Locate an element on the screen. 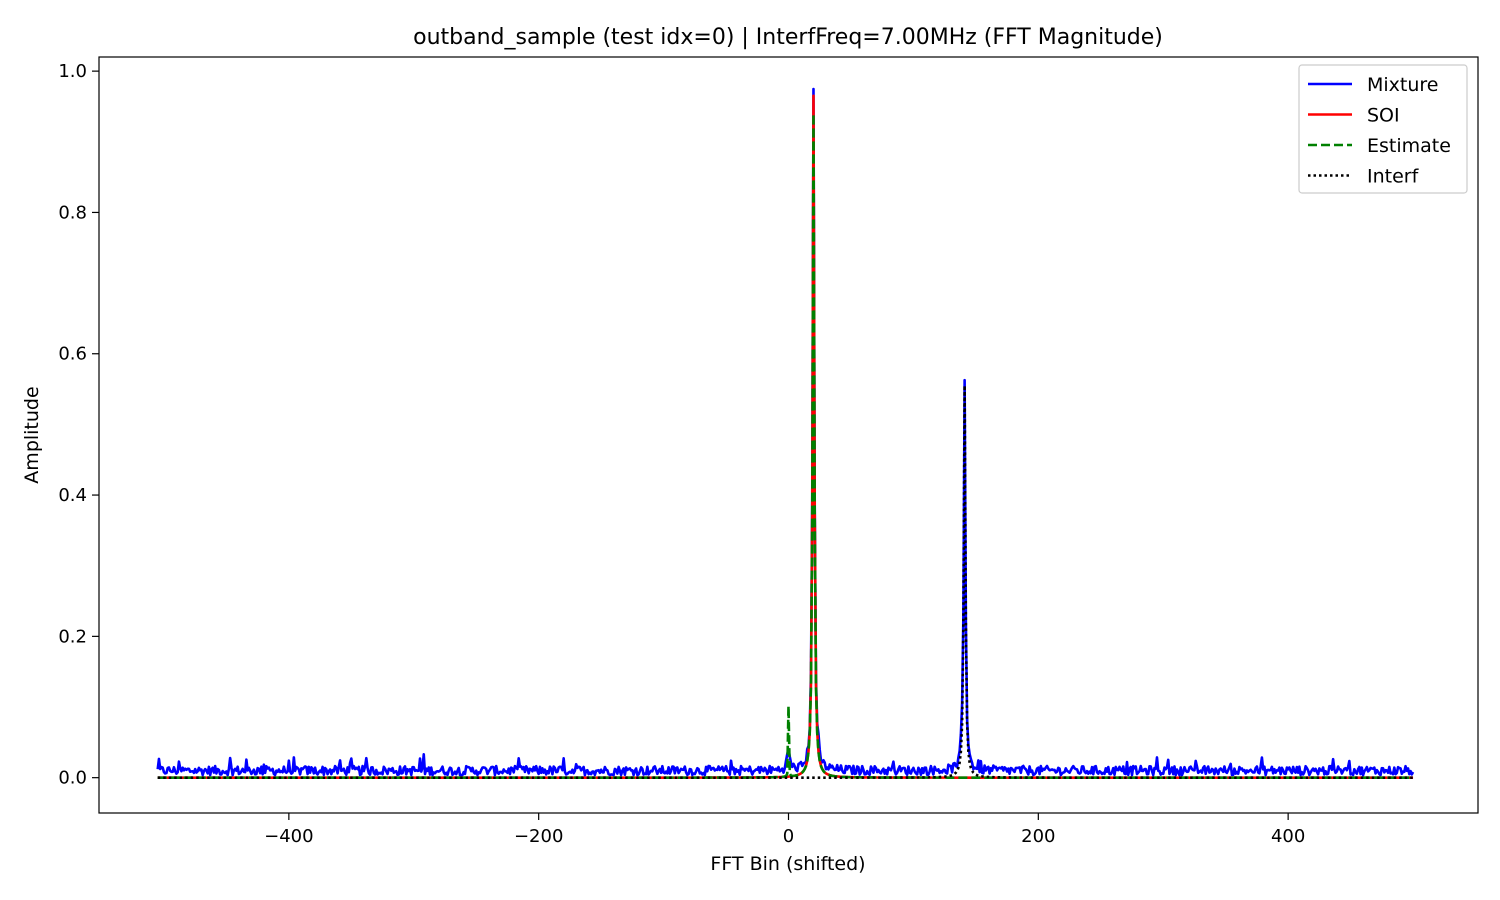 This screenshot has width=1500, height=900. y-tick-label: 0.0 is located at coordinates (72, 778).